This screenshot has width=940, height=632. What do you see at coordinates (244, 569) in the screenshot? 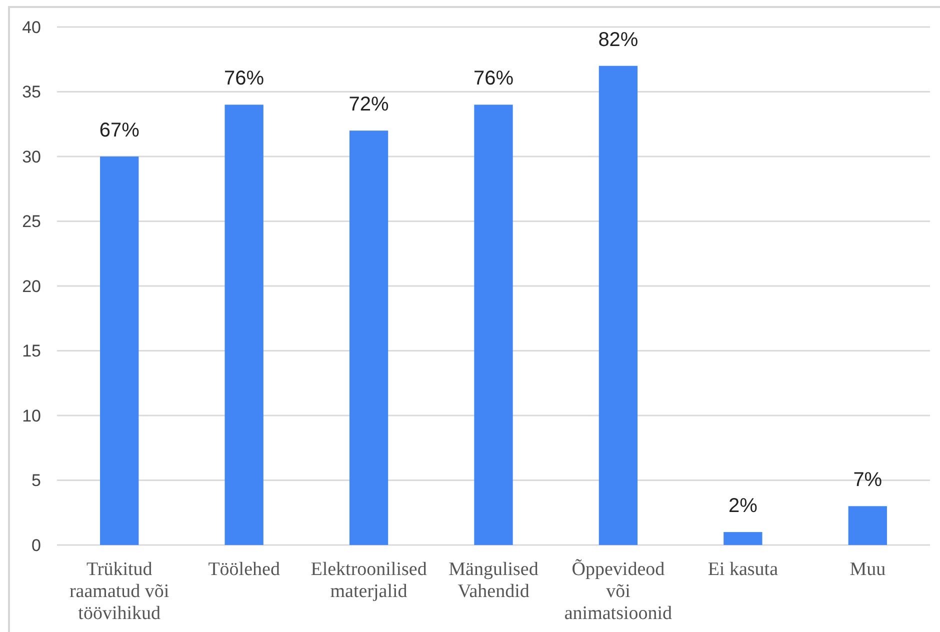
I see `x-tick-label: Töölehed` at bounding box center [244, 569].